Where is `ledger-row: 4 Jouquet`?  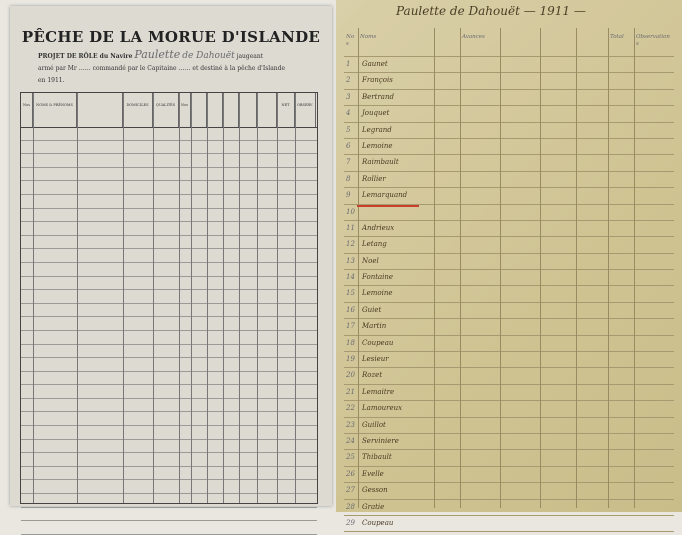 ledger-row: 4 Jouquet is located at coordinates (509, 114).